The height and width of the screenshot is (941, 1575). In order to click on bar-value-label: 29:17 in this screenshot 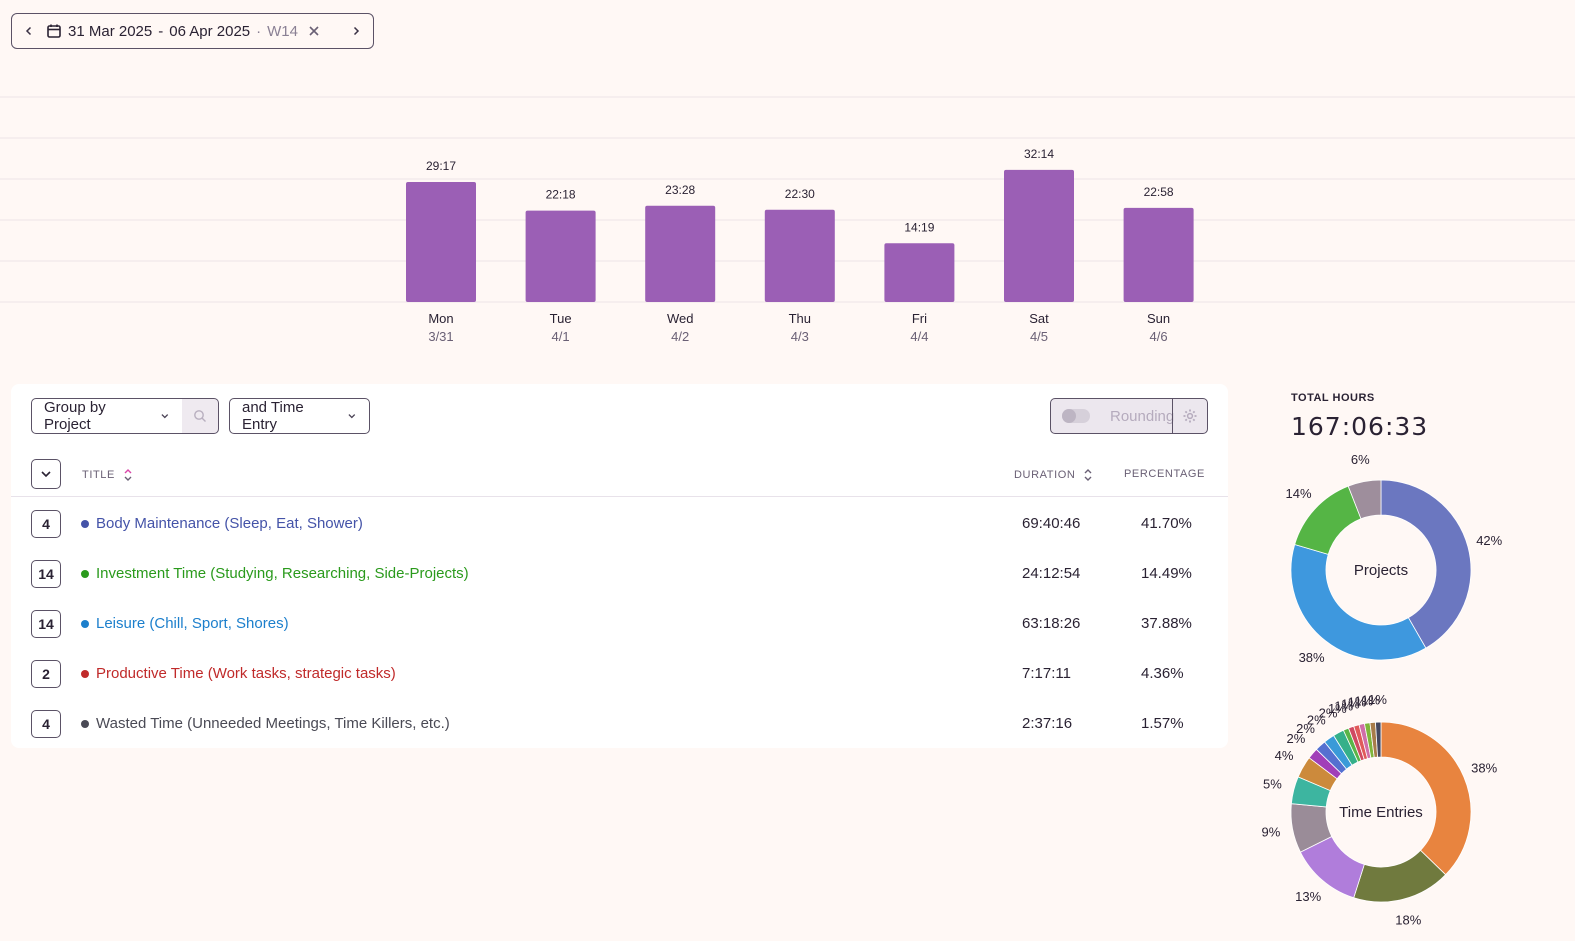, I will do `click(441, 166)`.